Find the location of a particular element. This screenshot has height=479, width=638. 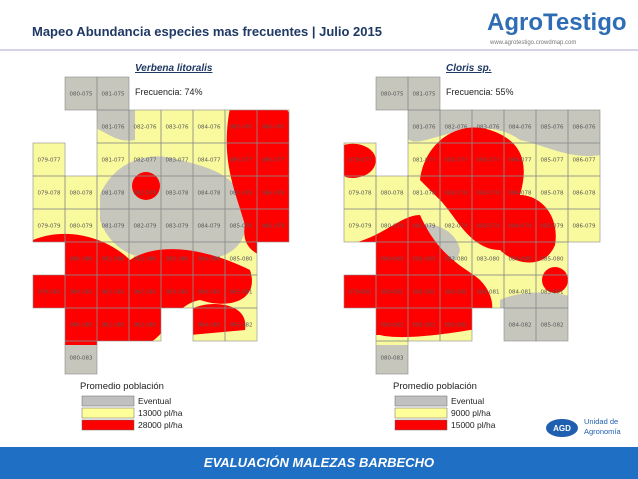

frequency: Frecuencia: 55% is located at coordinates (480, 92).